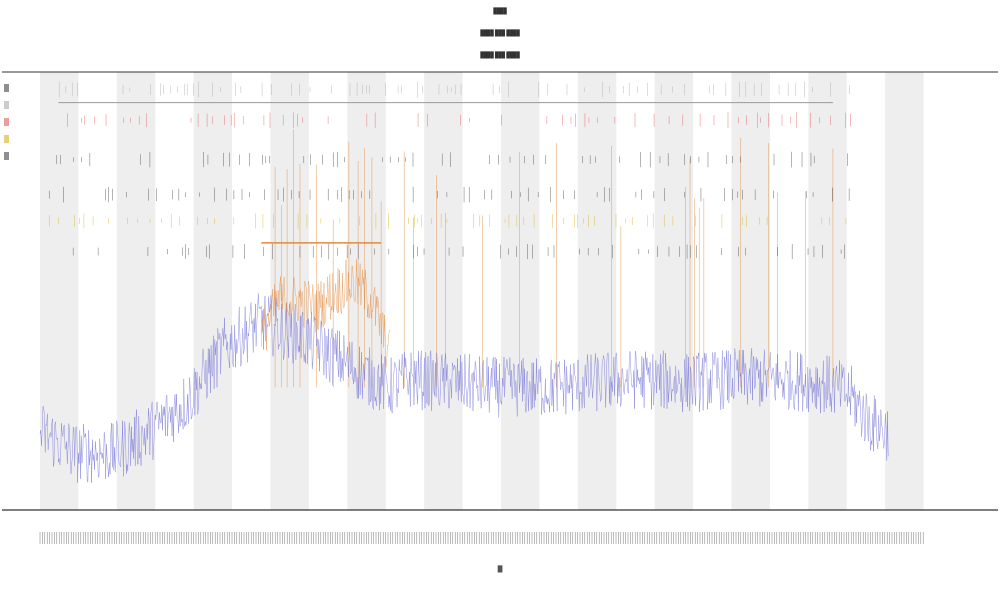 This screenshot has height=600, width=1000. I want to click on chart-title: ████, so click(500, 11).